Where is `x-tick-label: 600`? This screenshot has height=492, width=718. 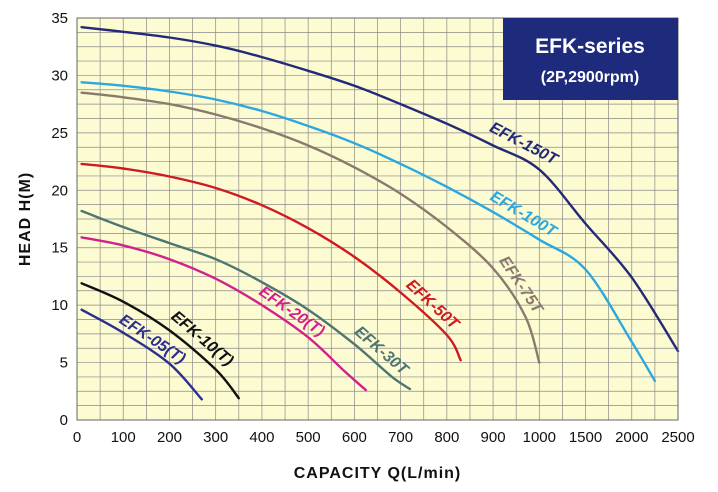 x-tick-label: 600 is located at coordinates (354, 437).